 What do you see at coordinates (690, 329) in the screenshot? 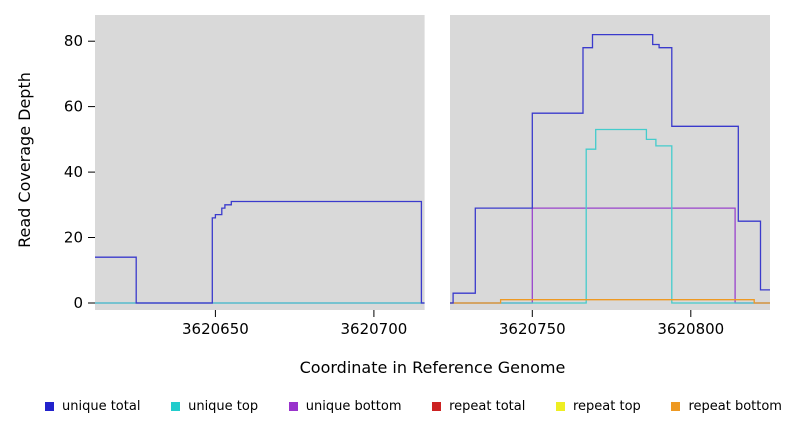
I see `x-tick-label: 3620800` at bounding box center [690, 329].